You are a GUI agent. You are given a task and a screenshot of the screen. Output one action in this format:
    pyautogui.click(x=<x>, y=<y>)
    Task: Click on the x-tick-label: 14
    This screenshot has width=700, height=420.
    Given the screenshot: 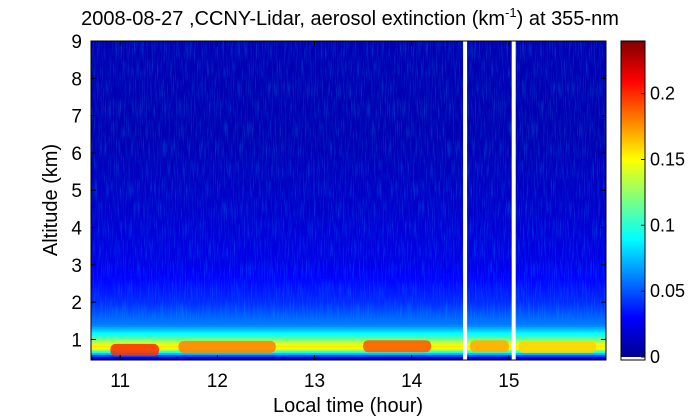 What is the action you would take?
    pyautogui.click(x=412, y=381)
    